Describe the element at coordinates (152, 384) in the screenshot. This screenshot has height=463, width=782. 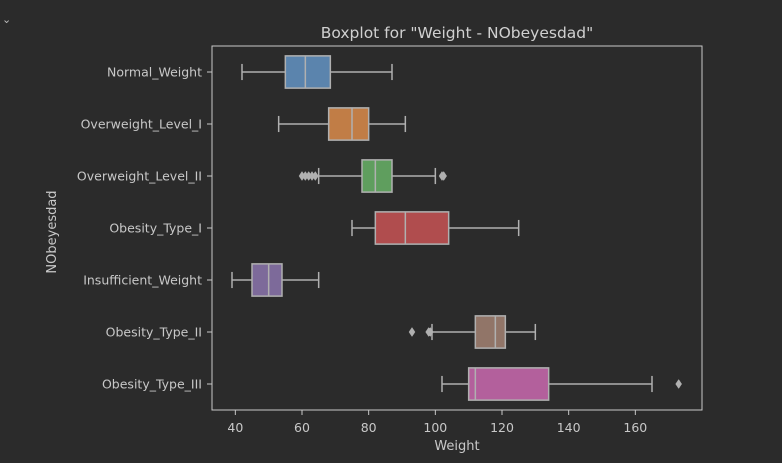
I see `y-tick-label: Obesity_Type_III` at that location.